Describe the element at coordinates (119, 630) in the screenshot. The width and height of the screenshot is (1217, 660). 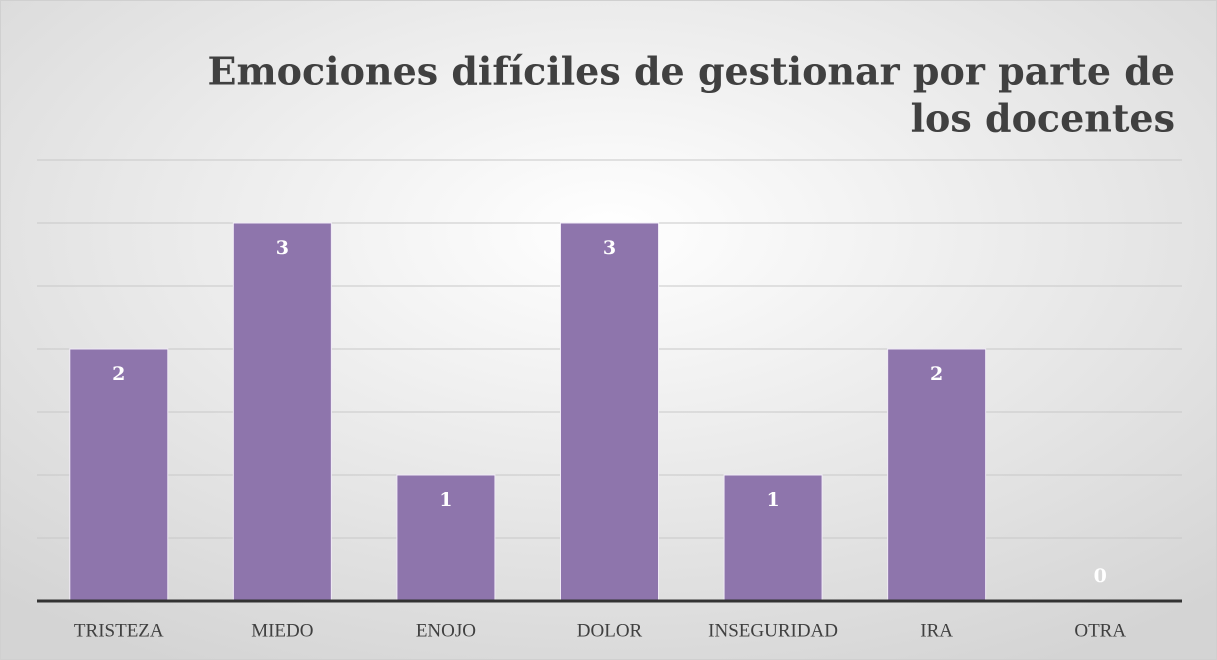
I see `x-tick-label: TRISTEZA` at that location.